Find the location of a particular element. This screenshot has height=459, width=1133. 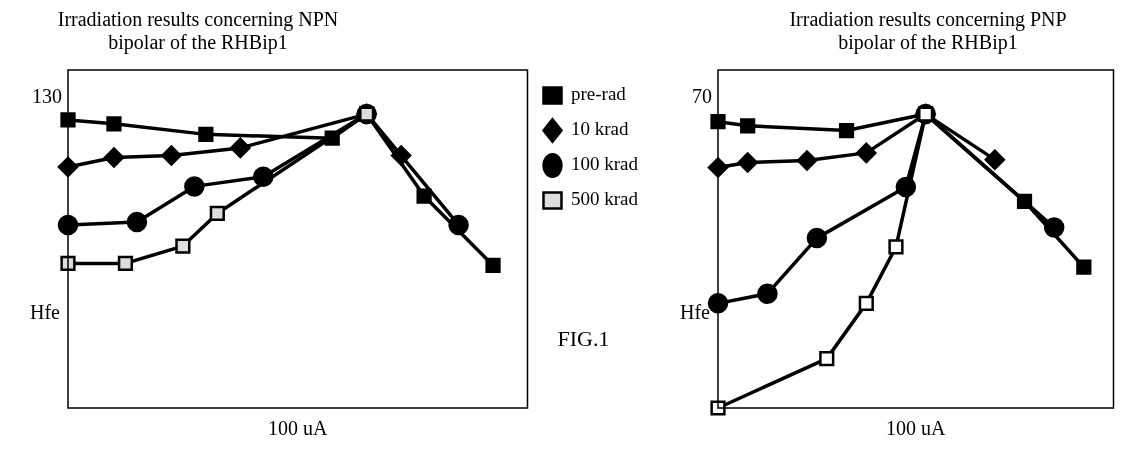

chart-title: Irradiation results concerning NPN bipolar of the RHBip1 is located at coordinates (198, 32).